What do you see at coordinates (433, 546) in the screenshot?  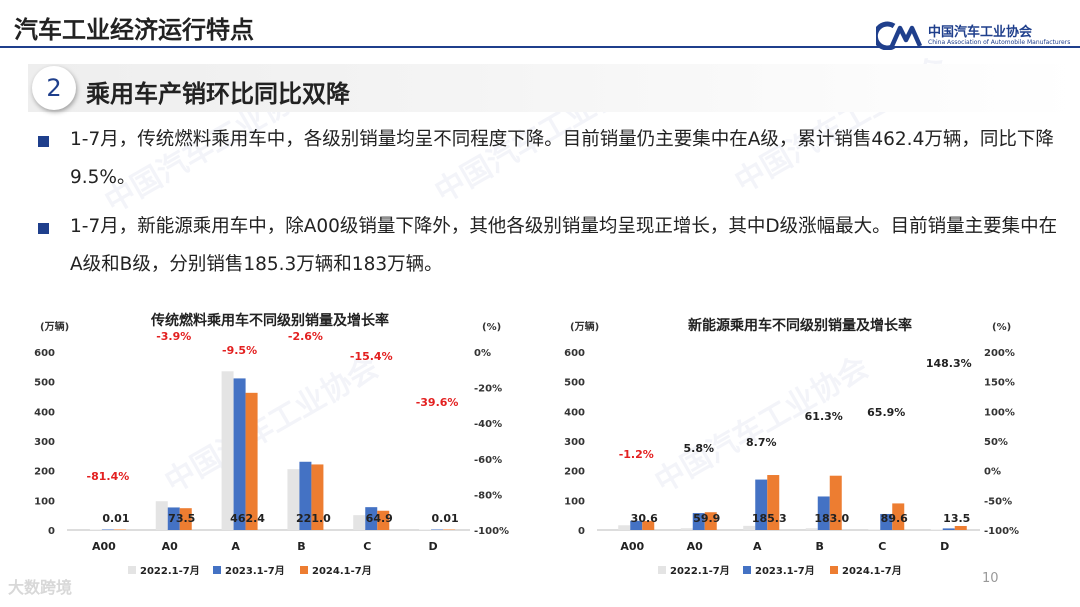 I see `category-label: D` at bounding box center [433, 546].